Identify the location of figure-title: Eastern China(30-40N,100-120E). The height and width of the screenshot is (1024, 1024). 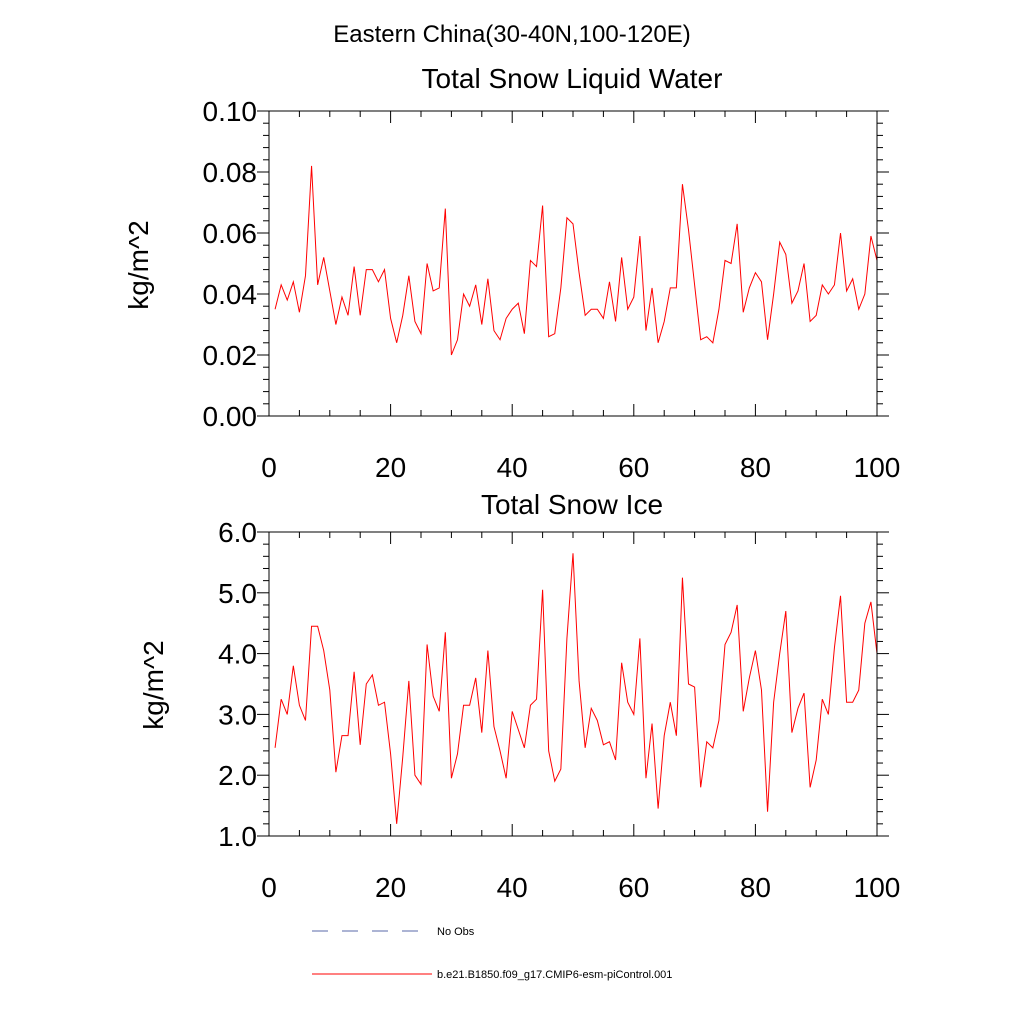
(512, 34).